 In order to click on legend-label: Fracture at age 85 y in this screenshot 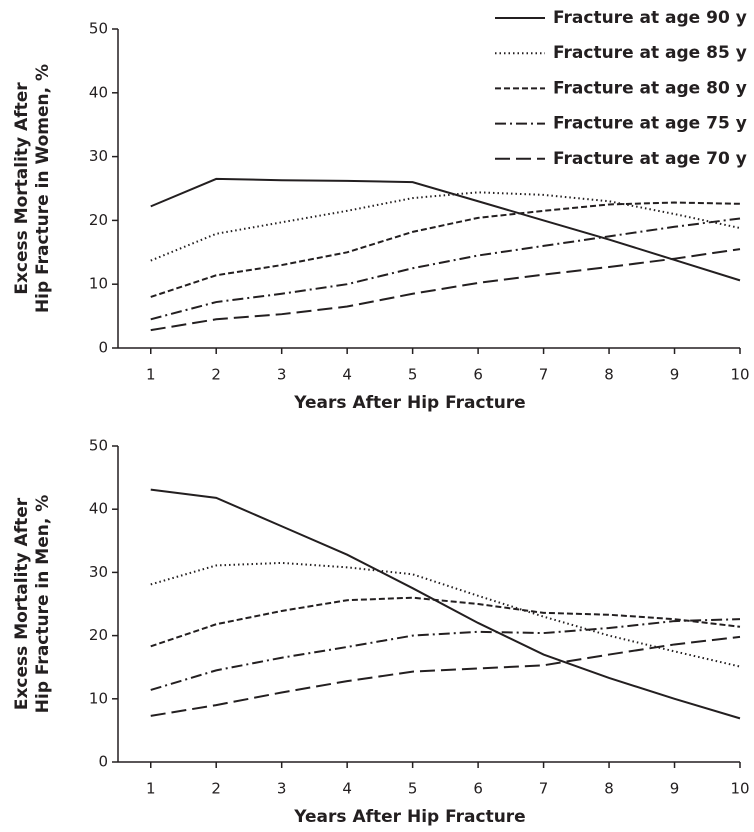, I will do `click(650, 53)`.